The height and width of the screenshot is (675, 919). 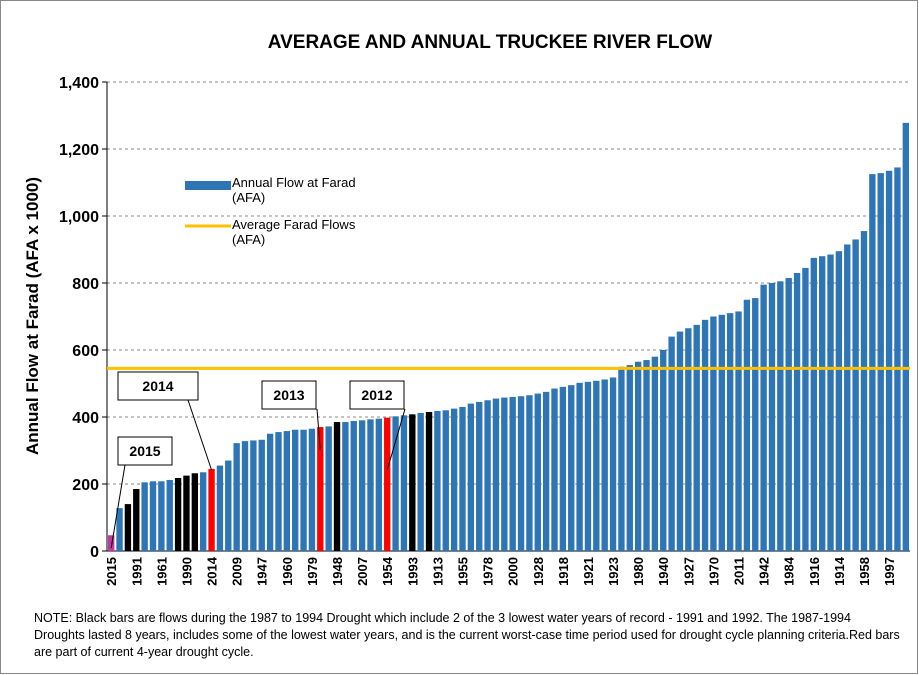 I want to click on x-tick-label: 1955, so click(x=462, y=571).